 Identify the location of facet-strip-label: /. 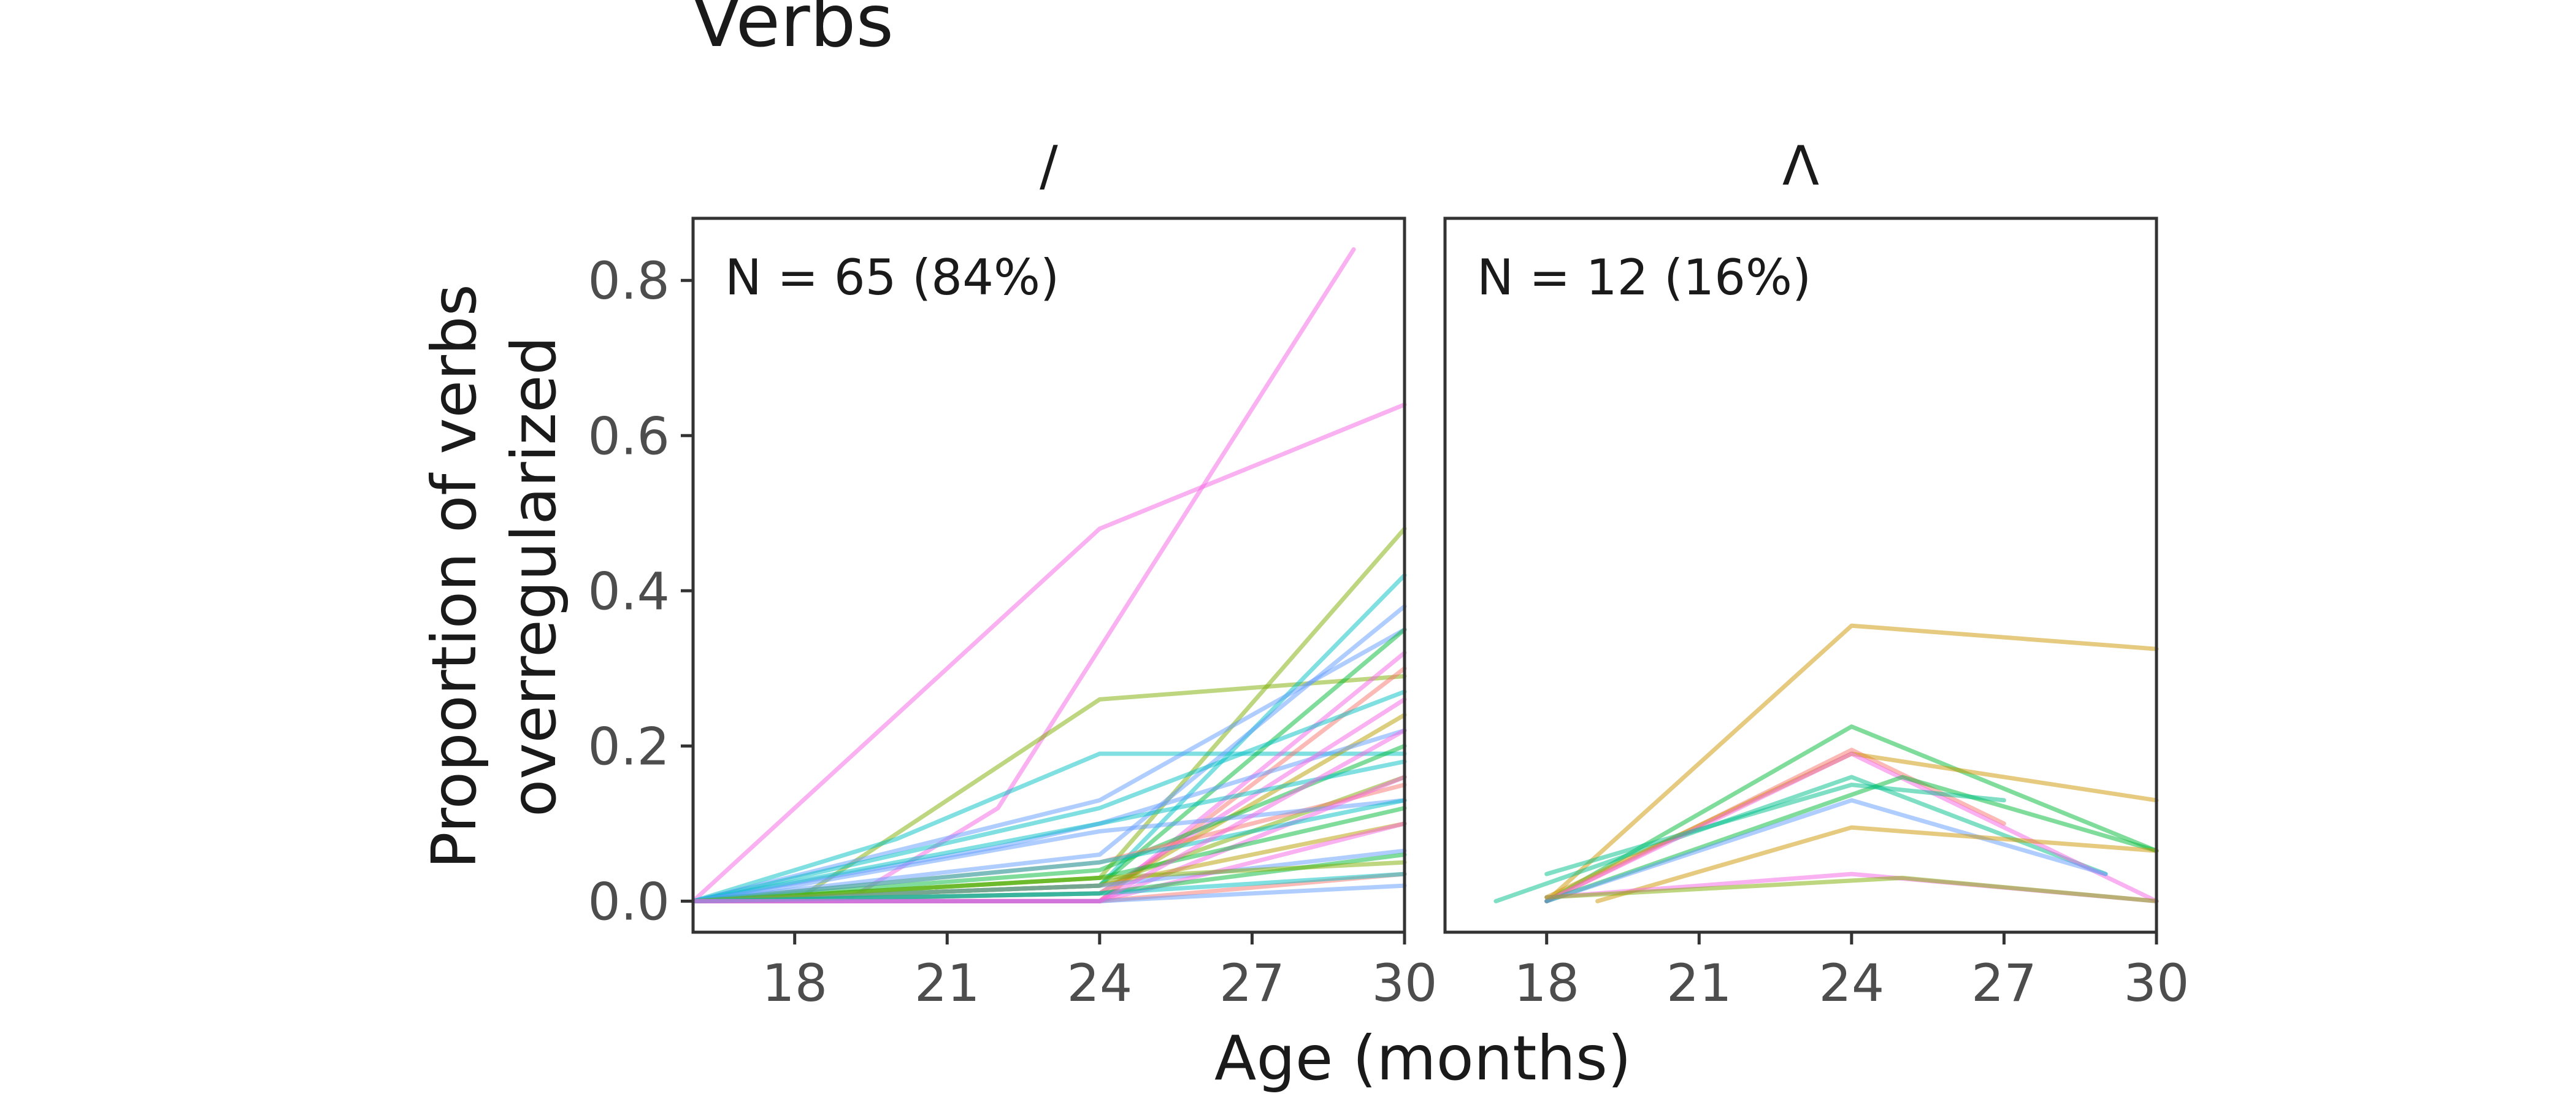
(1049, 165).